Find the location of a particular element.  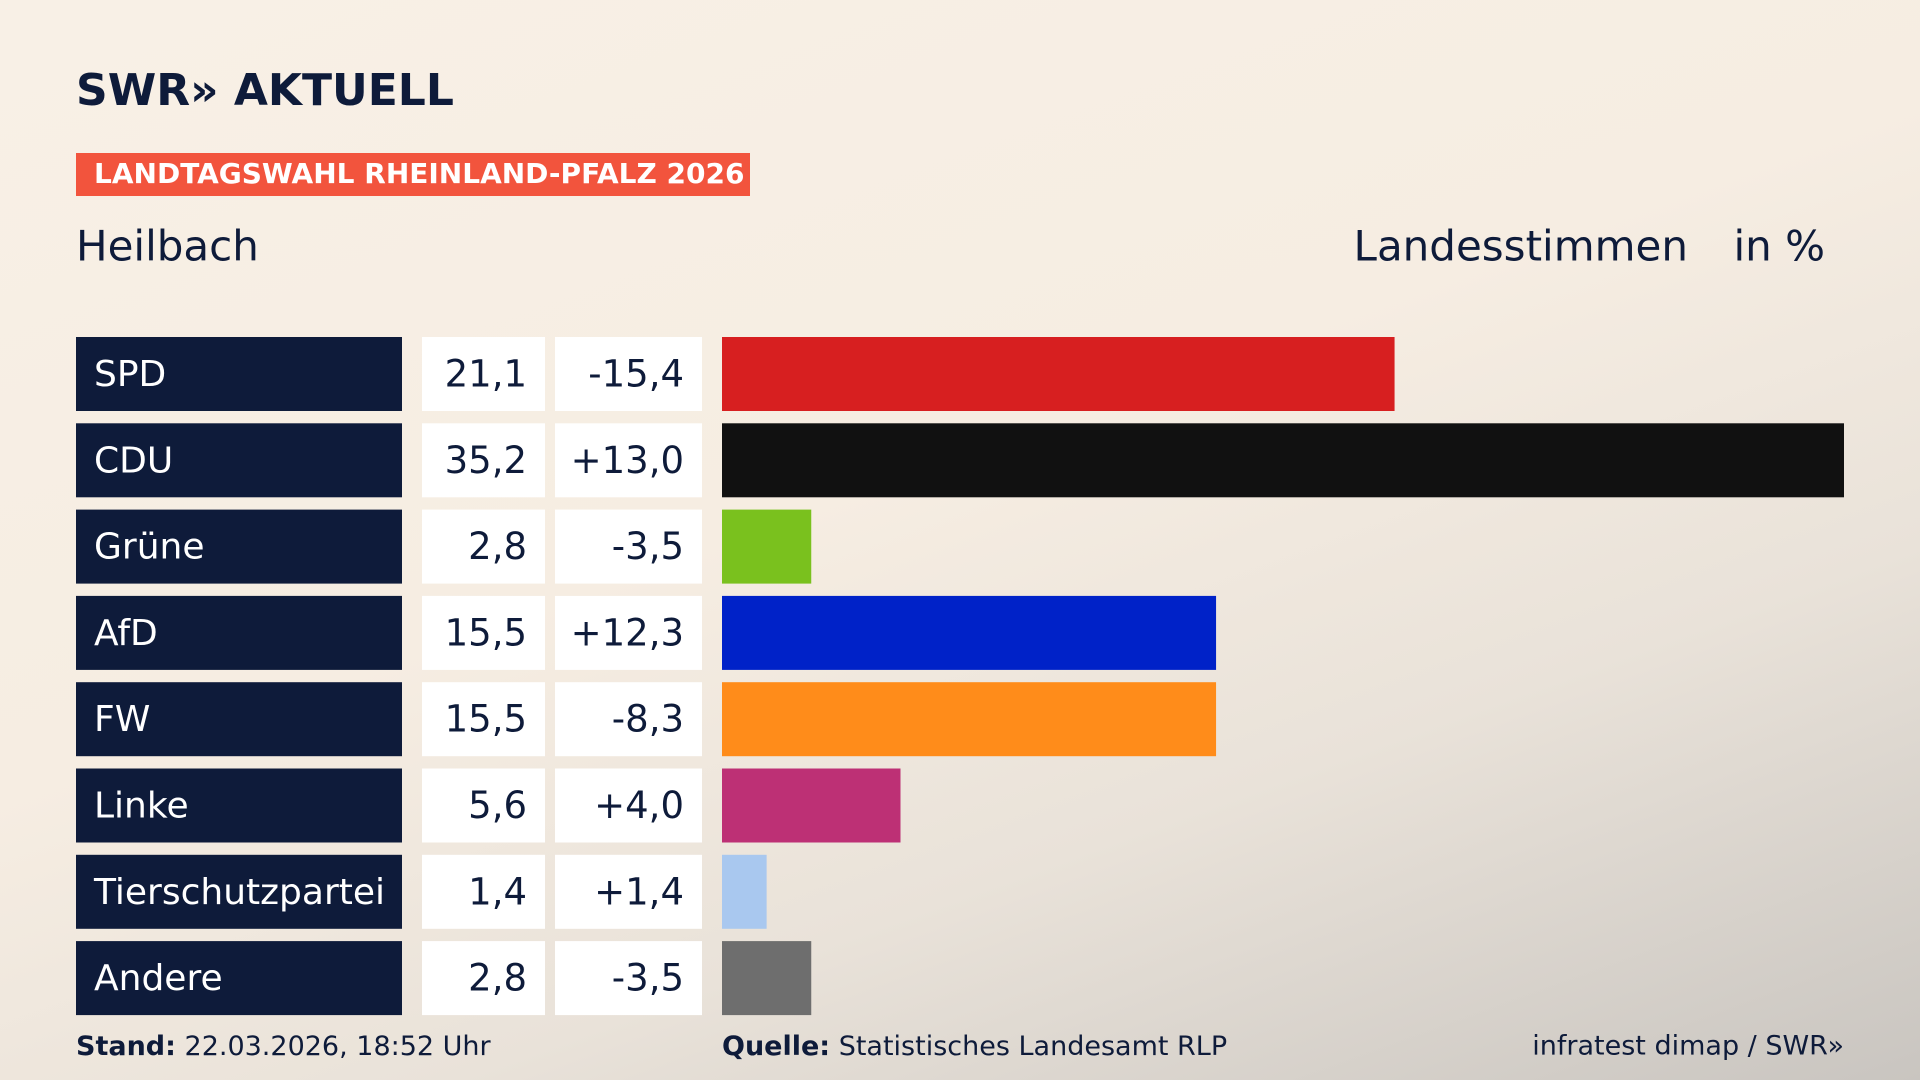

change-label: +4,0 is located at coordinates (639, 805).